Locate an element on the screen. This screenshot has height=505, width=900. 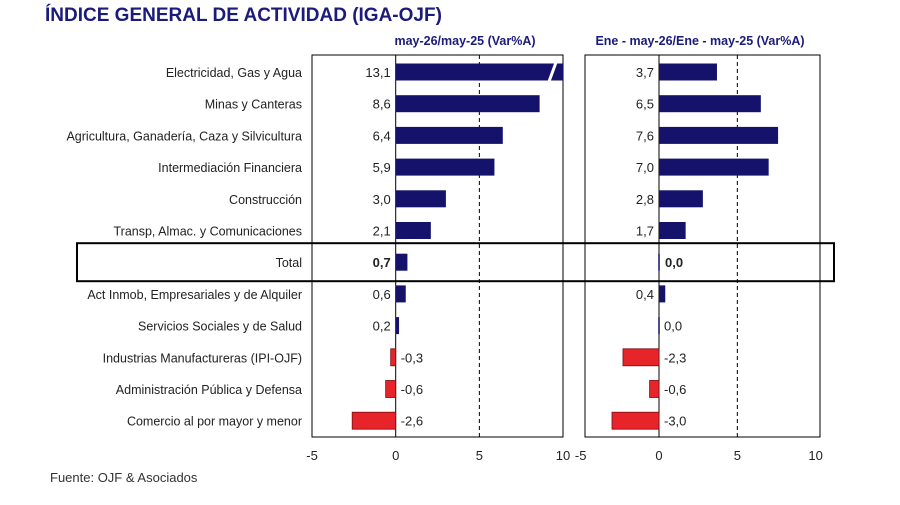
bar-break-marker is located at coordinates (552, 72).